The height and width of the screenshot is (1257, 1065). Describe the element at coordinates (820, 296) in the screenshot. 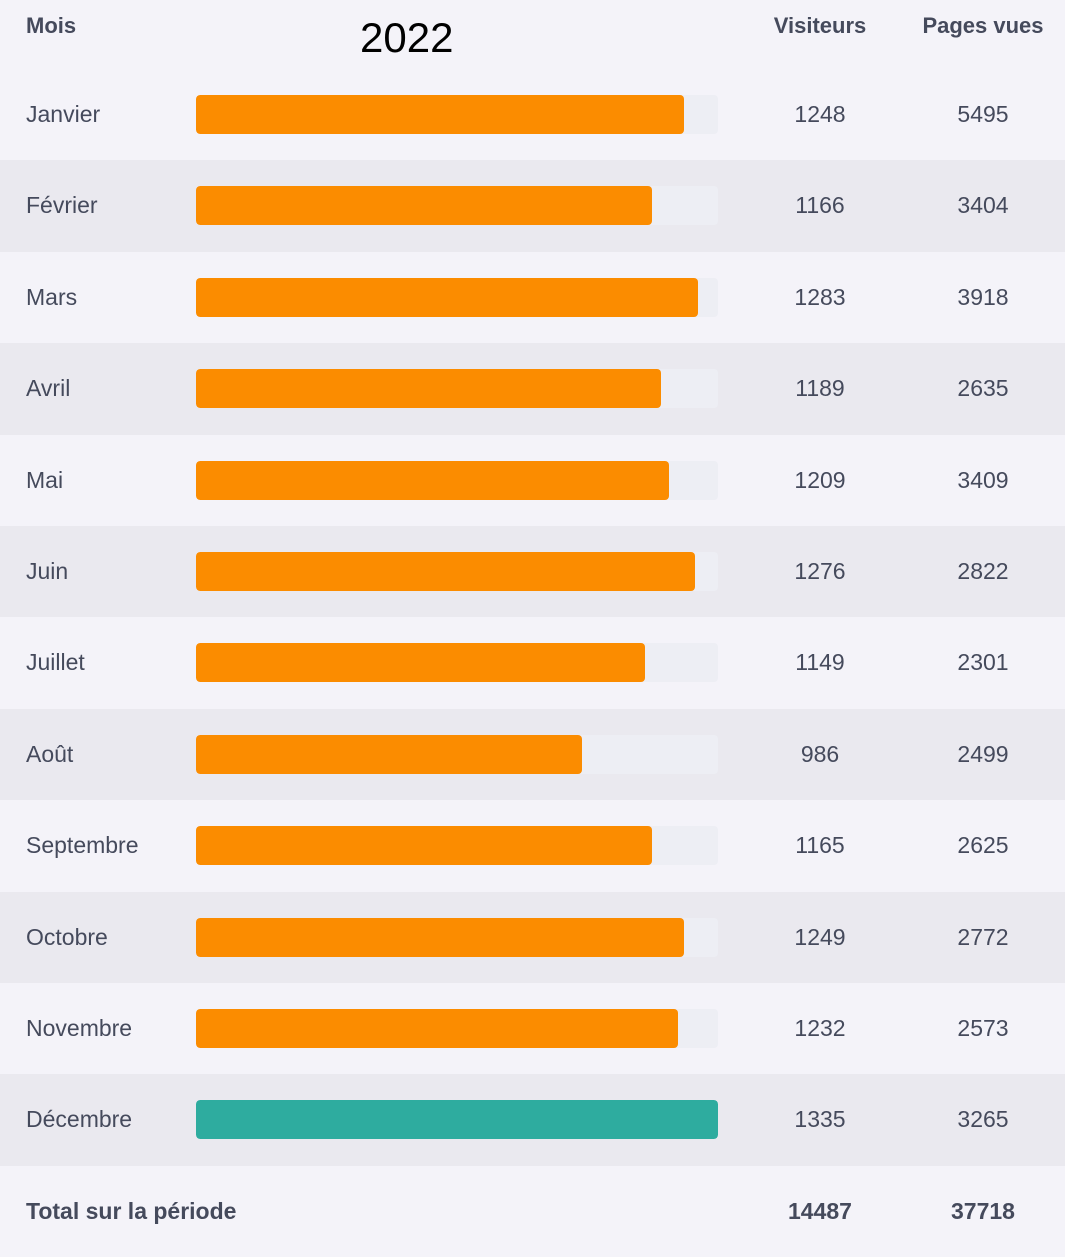

I see `visitors-value: 1283` at that location.